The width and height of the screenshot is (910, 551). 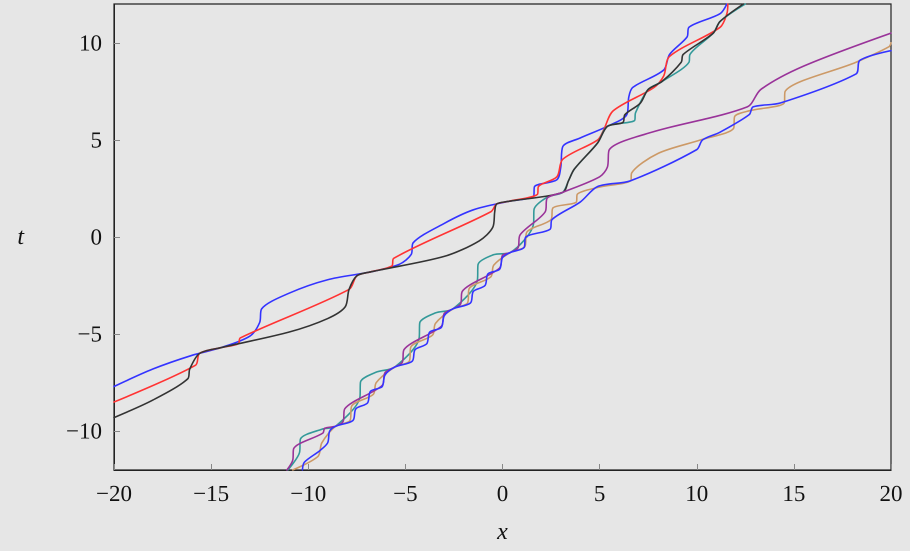 What do you see at coordinates (21, 237) in the screenshot?
I see `y-axis-title: t` at bounding box center [21, 237].